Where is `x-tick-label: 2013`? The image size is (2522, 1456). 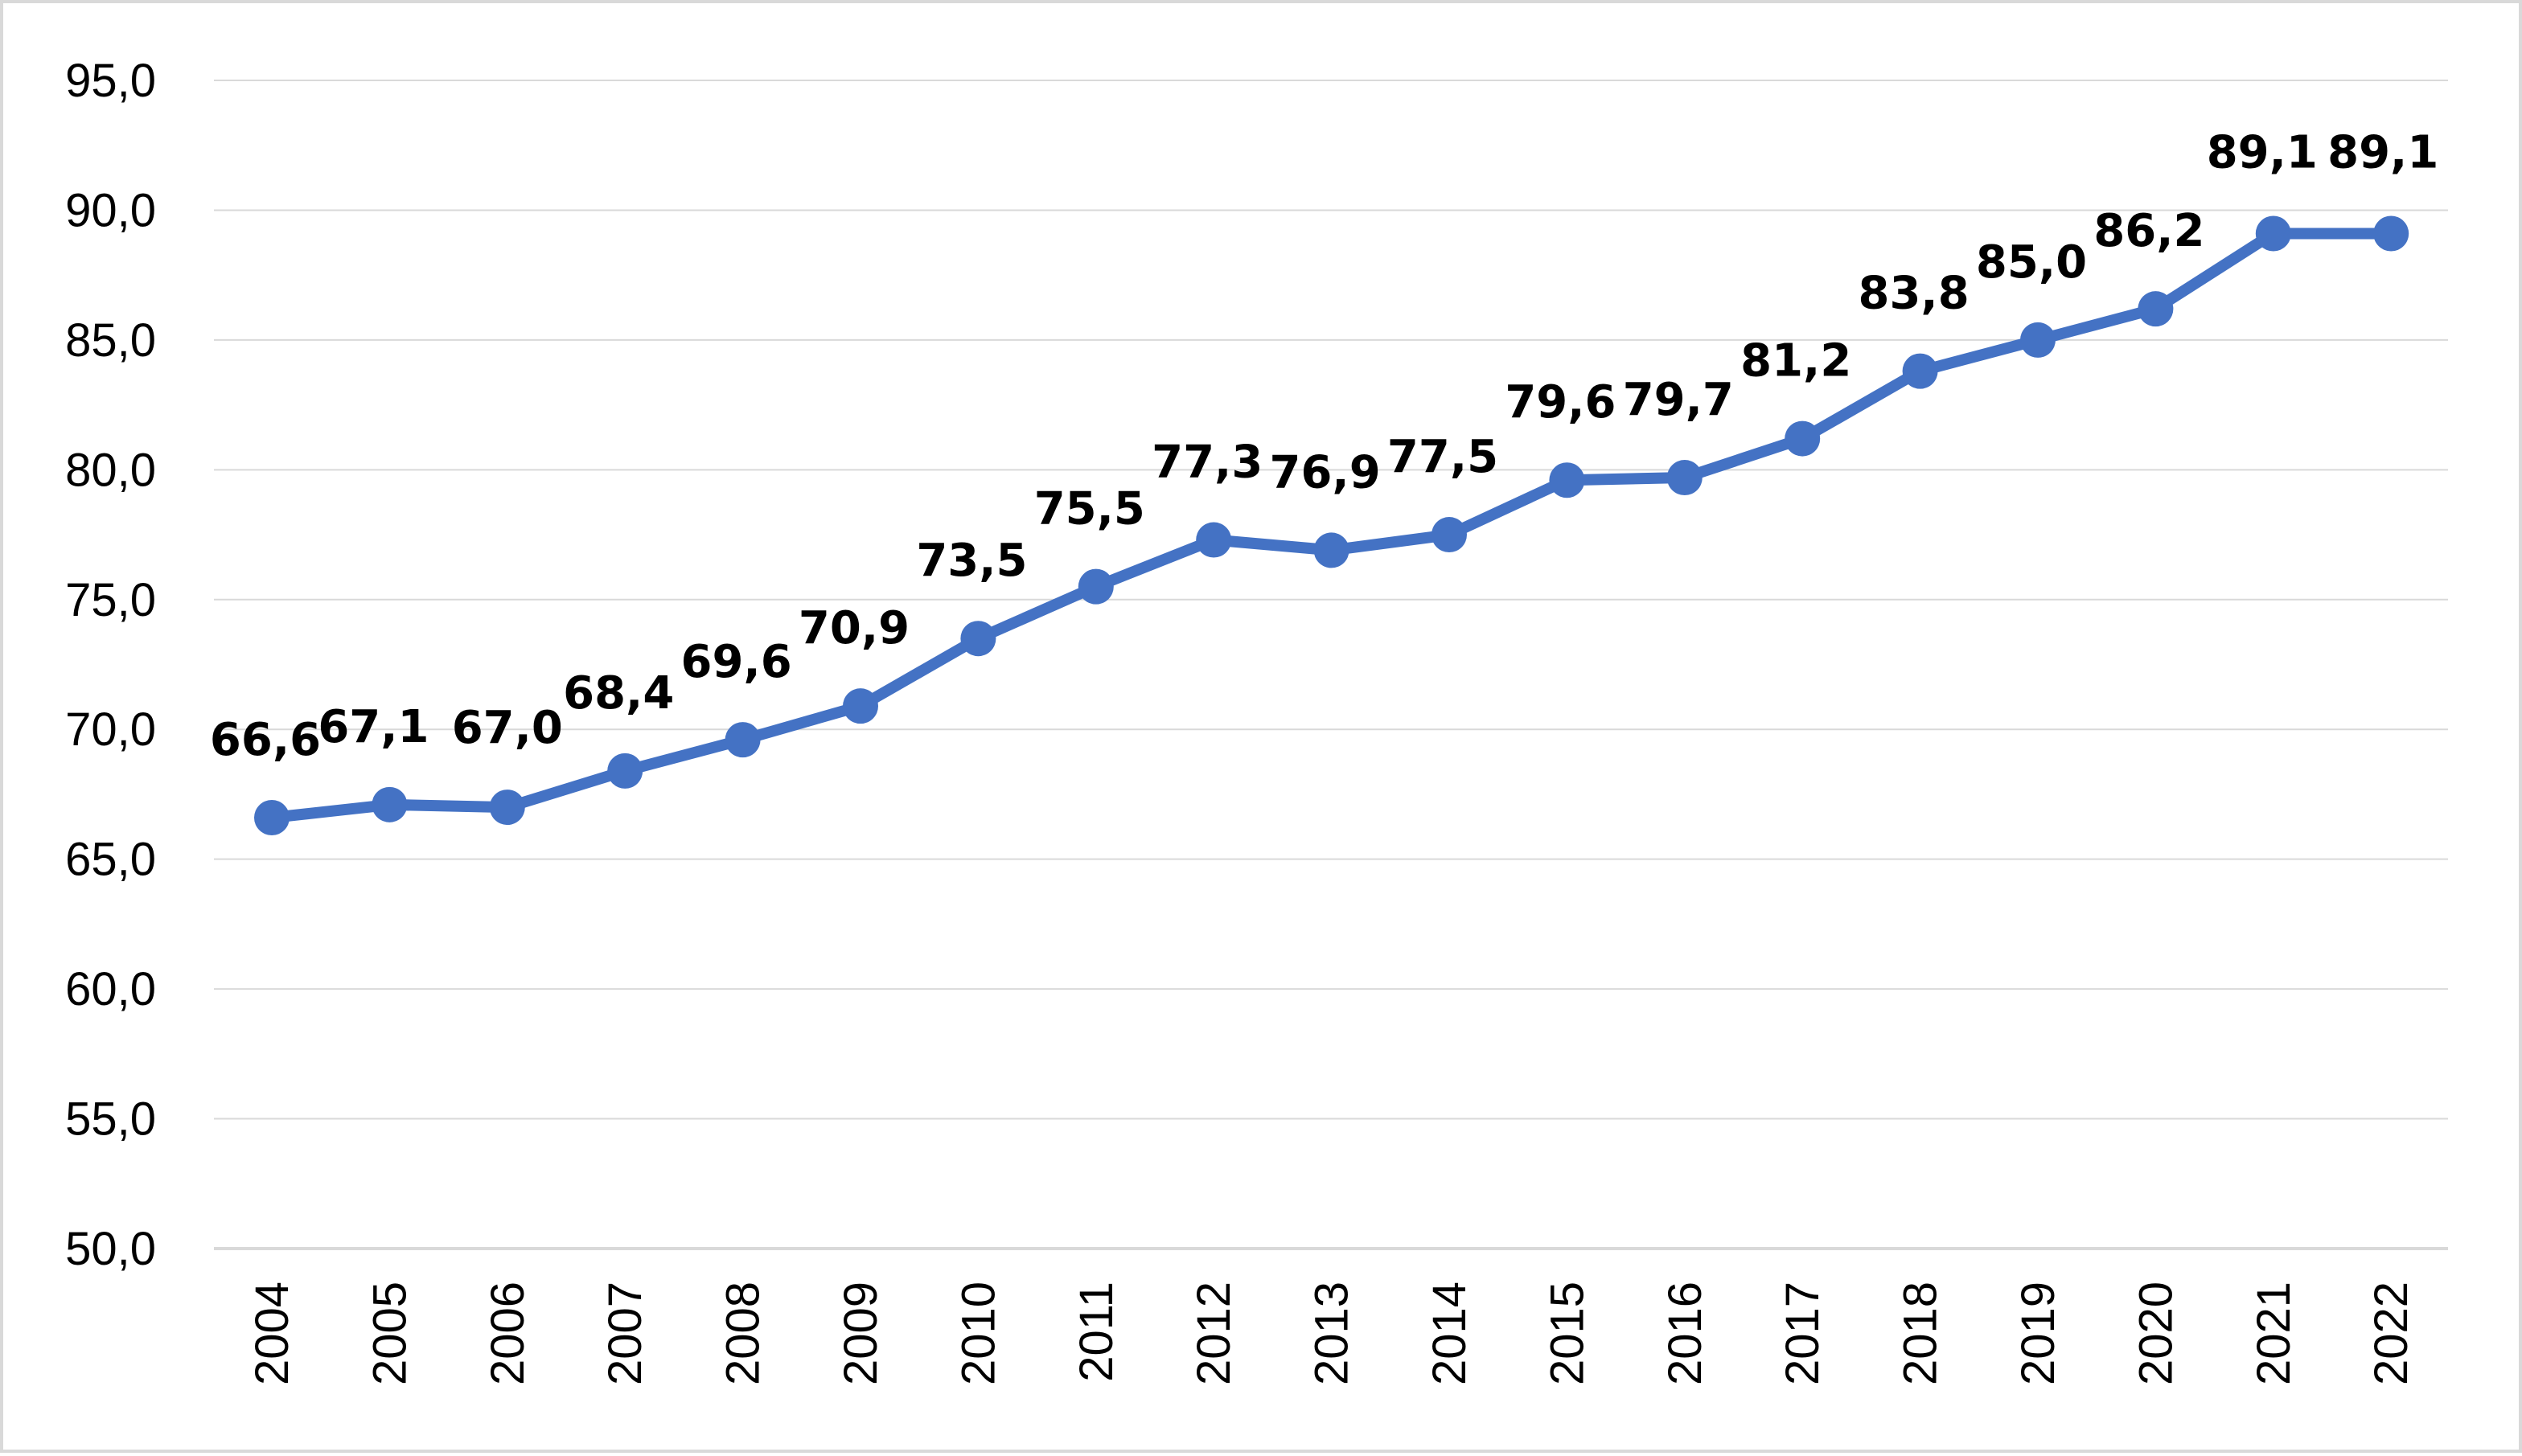 x-tick-label: 2013 is located at coordinates (1332, 1333).